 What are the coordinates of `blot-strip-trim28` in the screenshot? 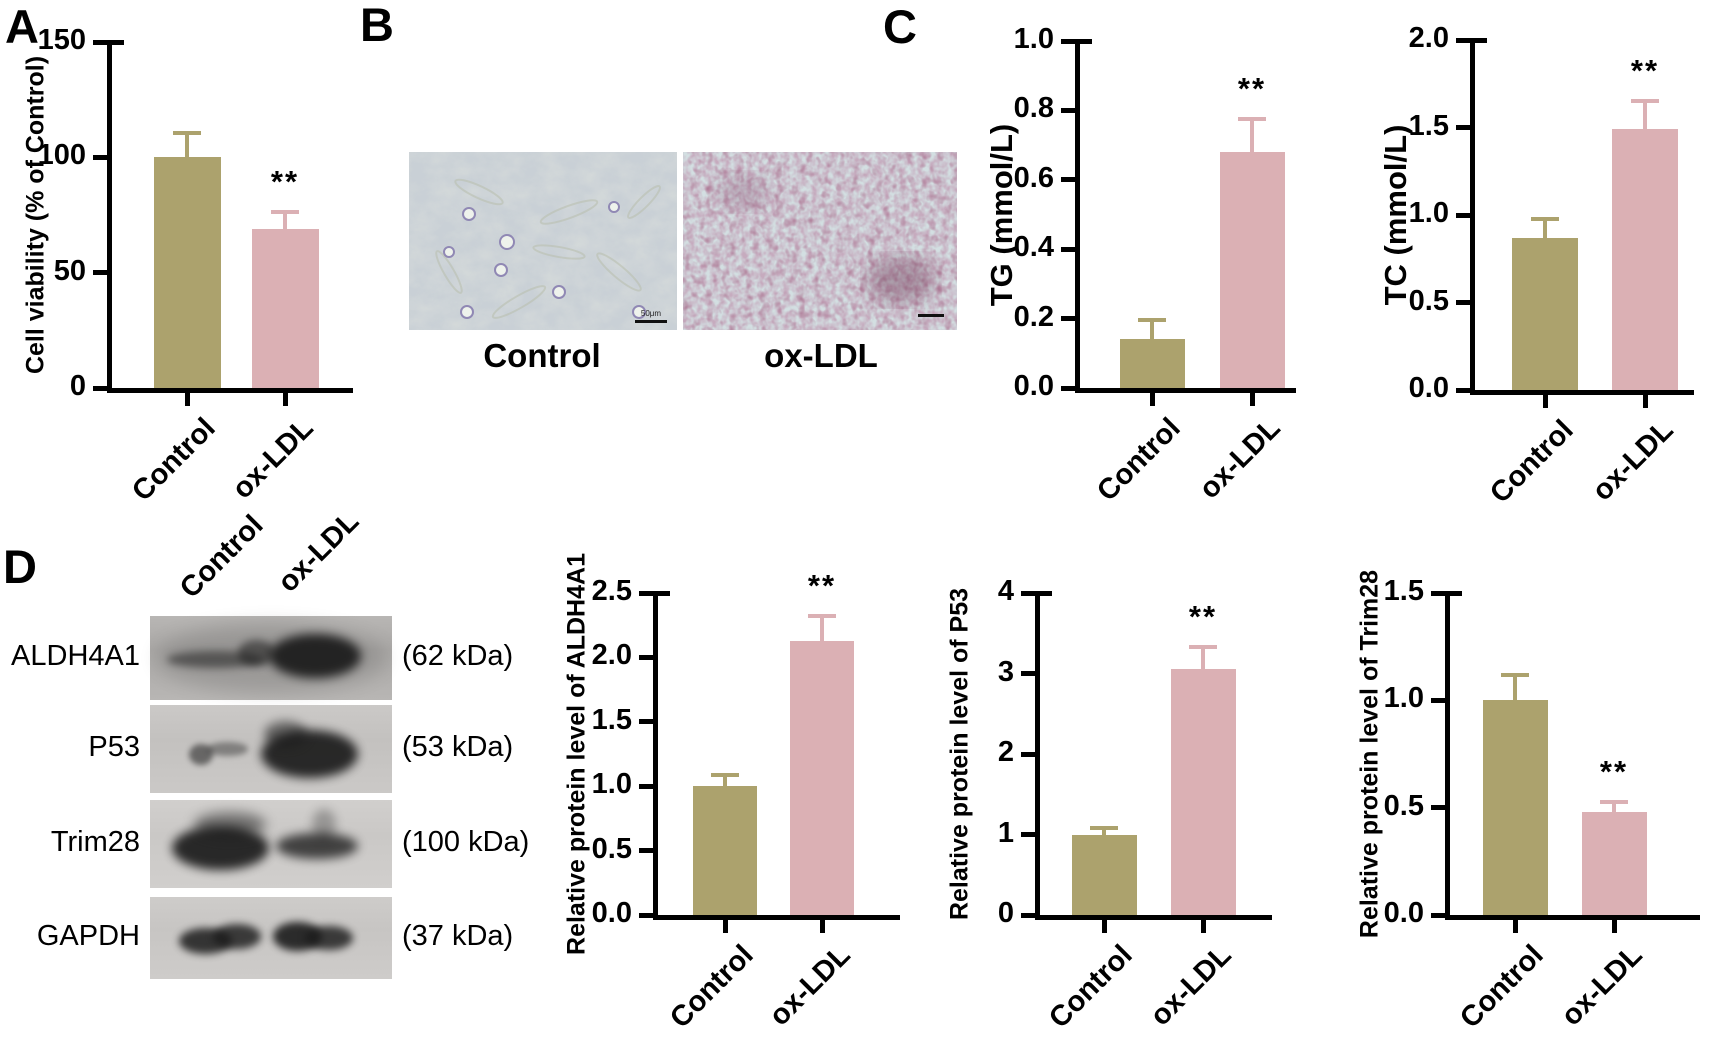 It's located at (271, 844).